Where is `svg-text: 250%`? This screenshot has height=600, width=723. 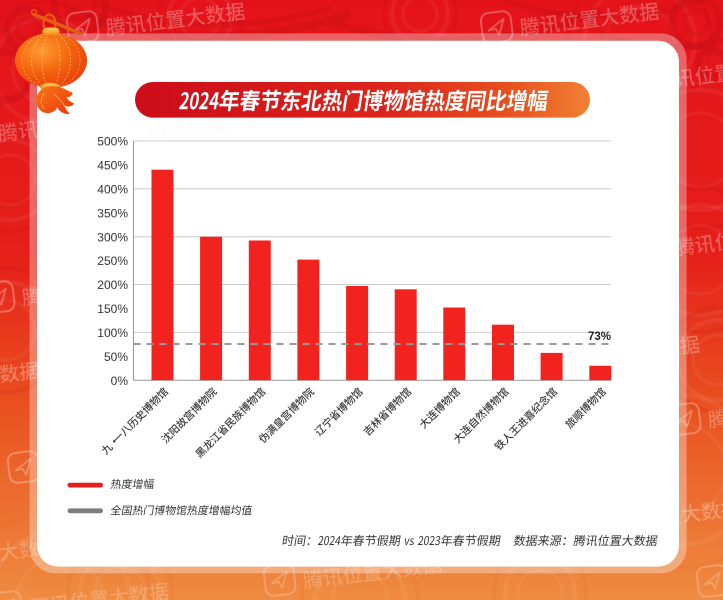 svg-text: 250% is located at coordinates (112, 261).